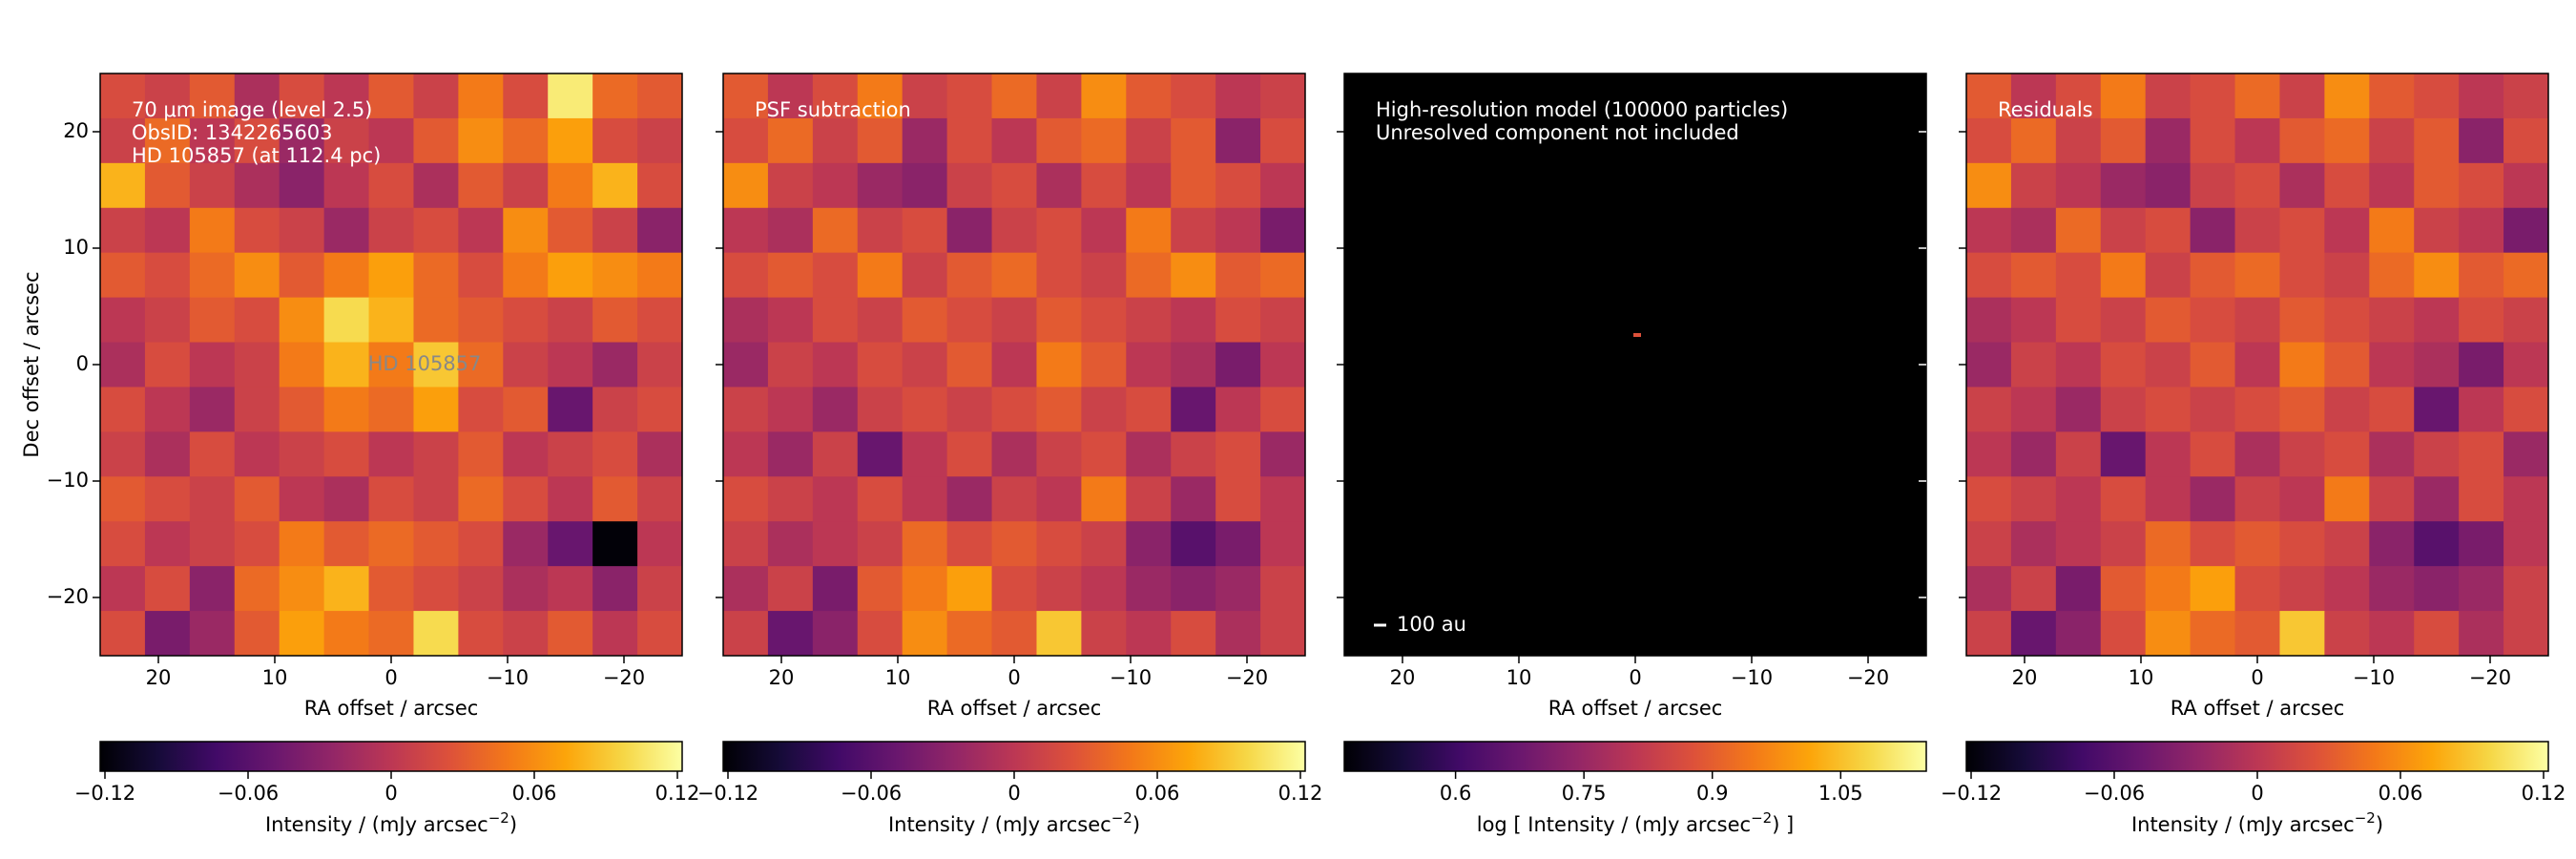  Describe the element at coordinates (498, 818) in the screenshot. I see `colorbar-label-part: −2` at that location.